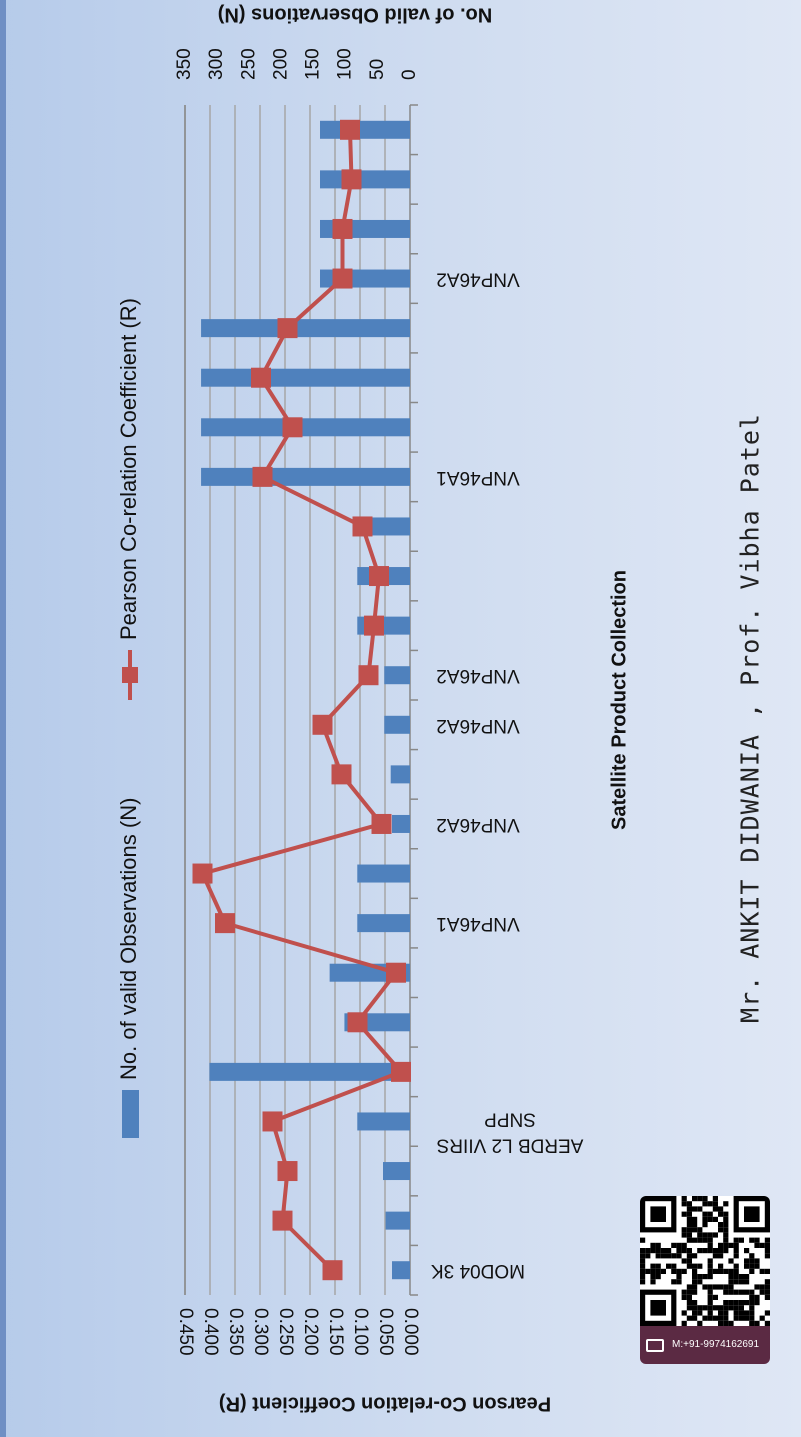  Describe the element at coordinates (130, 675) in the screenshot. I see `legend-line-marker` at that location.